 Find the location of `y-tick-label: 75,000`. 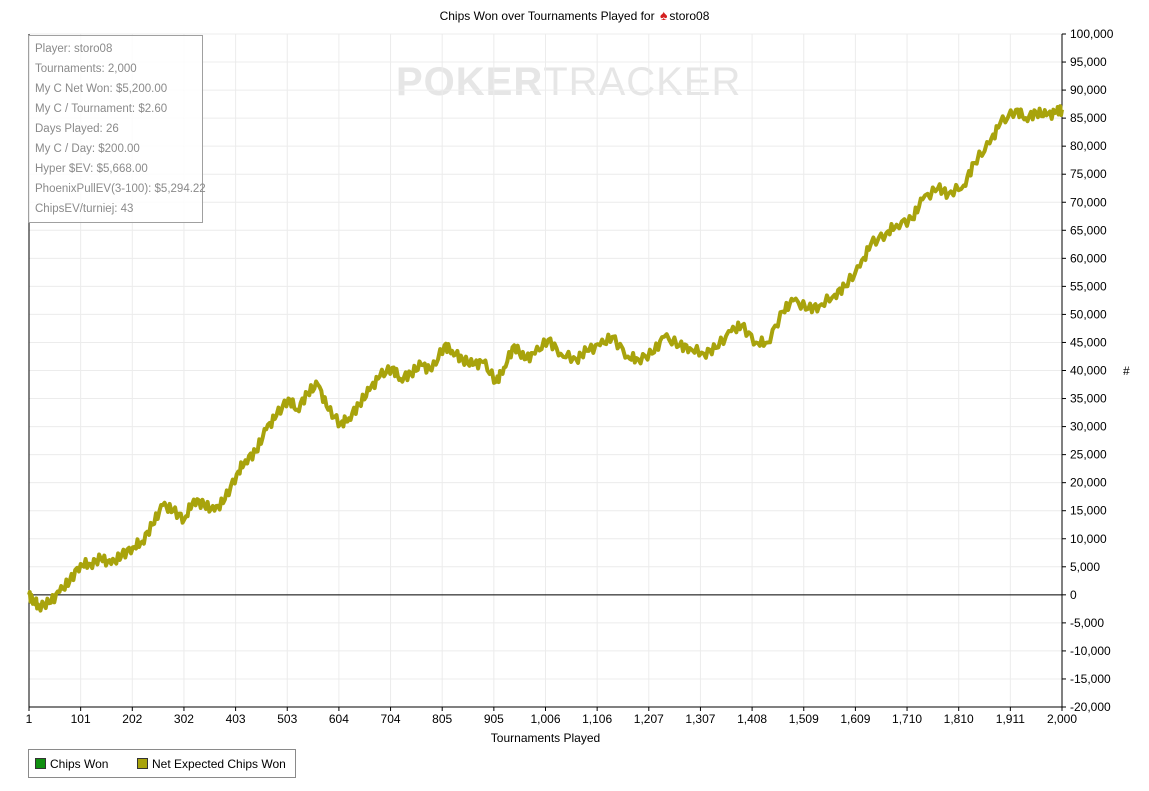

y-tick-label: 75,000 is located at coordinates (1088, 174).